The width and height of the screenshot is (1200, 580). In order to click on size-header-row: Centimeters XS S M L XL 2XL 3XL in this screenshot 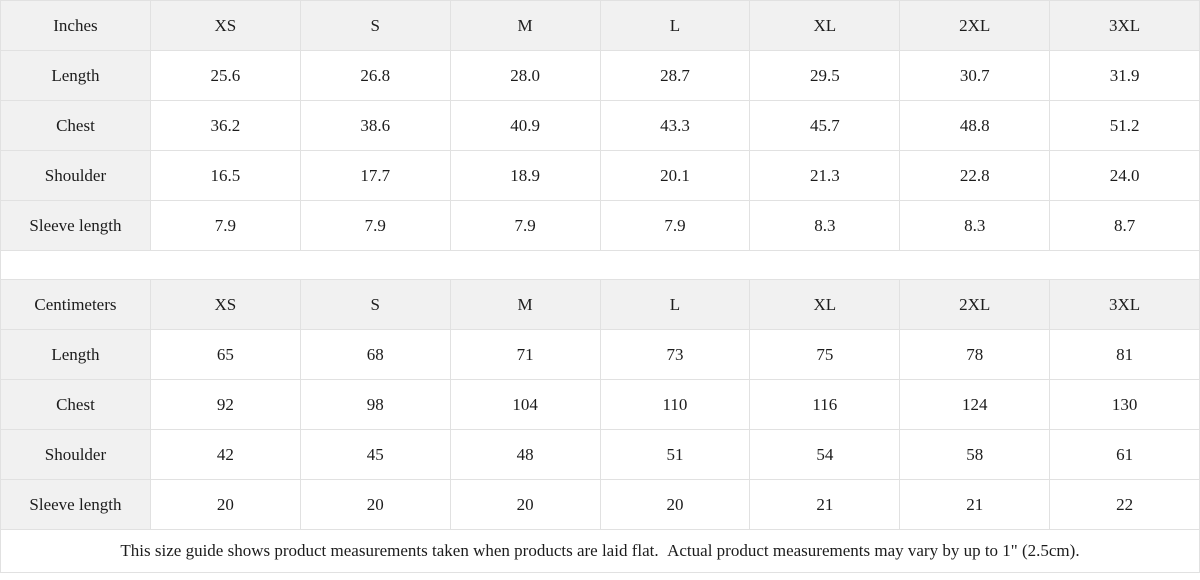, I will do `click(600, 304)`.